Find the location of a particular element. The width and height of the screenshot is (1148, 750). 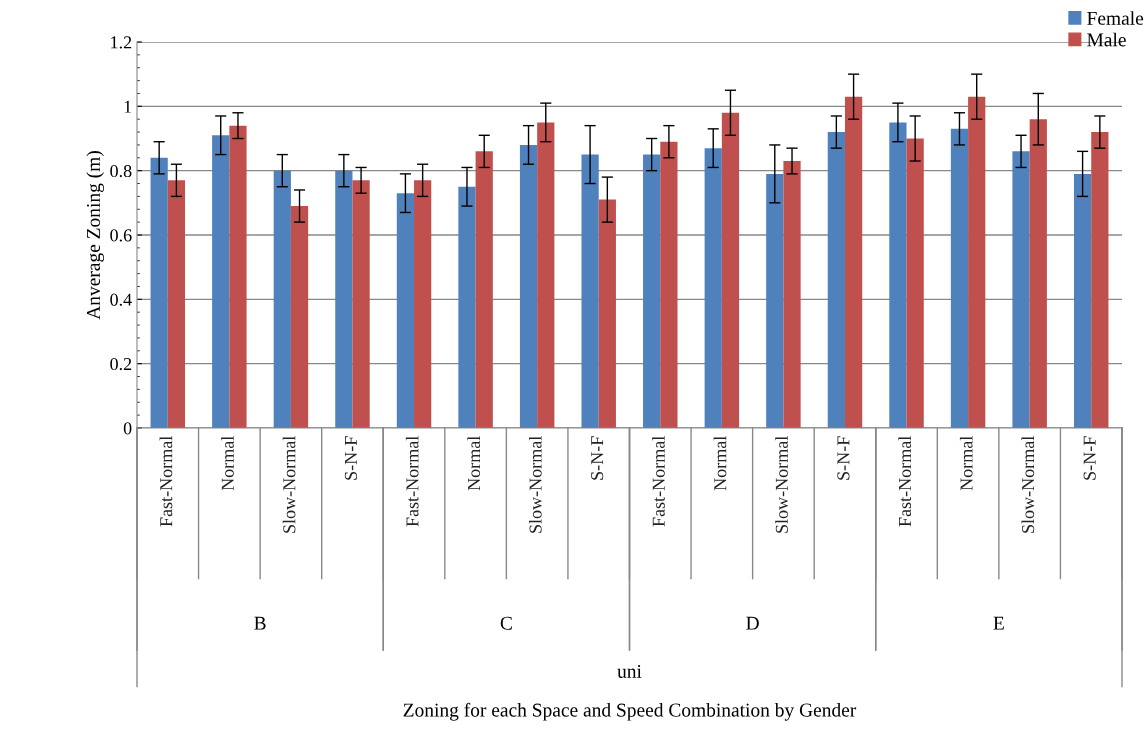

legend-label: Male is located at coordinates (1106, 39).